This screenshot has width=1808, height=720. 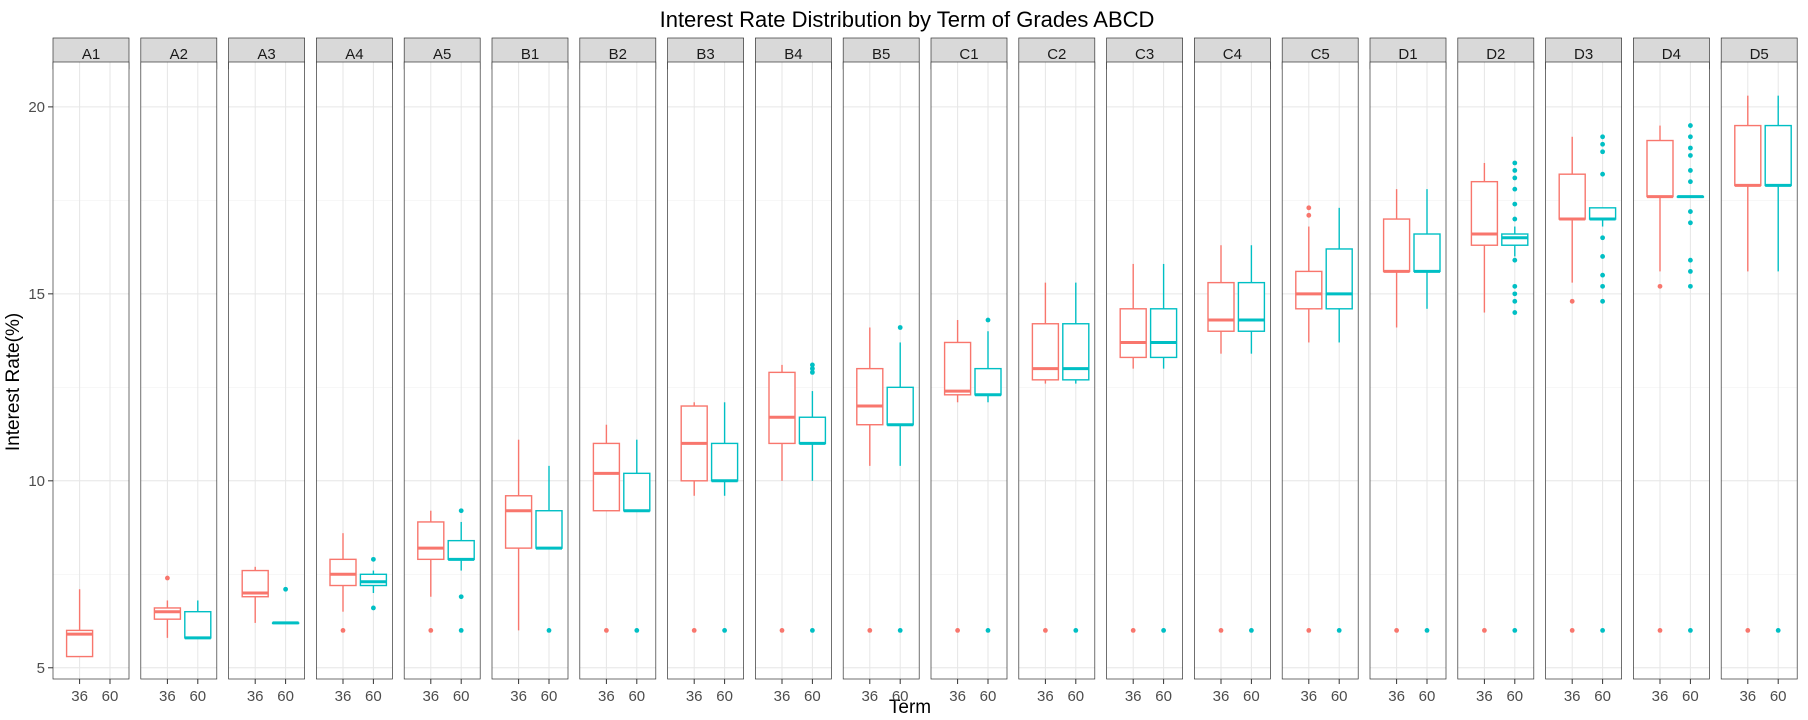 I want to click on facet-strip-label: C3, so click(x=1144, y=54).